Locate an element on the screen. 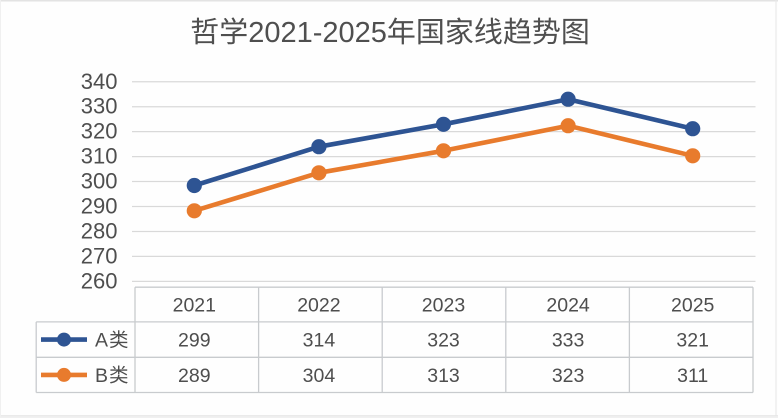 The height and width of the screenshot is (418, 778). svg-text: 2025 is located at coordinates (693, 306).